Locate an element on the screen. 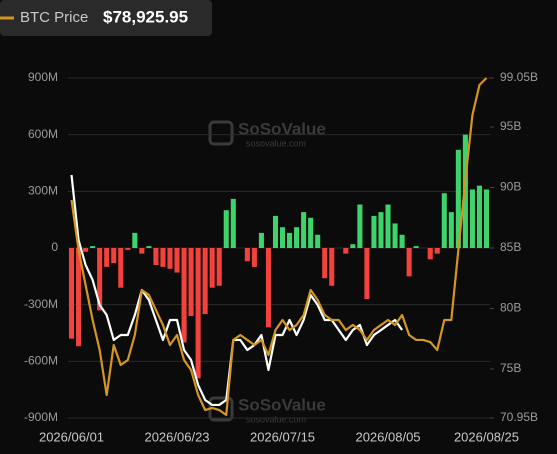  y-tick-label: 600M is located at coordinates (43, 134).